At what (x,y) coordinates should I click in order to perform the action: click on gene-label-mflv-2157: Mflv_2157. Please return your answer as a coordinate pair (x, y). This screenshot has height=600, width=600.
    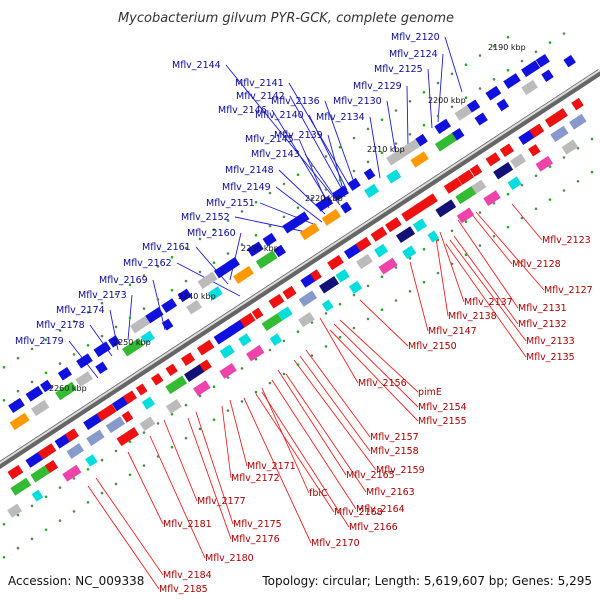
    Looking at the image, I should click on (394, 437).